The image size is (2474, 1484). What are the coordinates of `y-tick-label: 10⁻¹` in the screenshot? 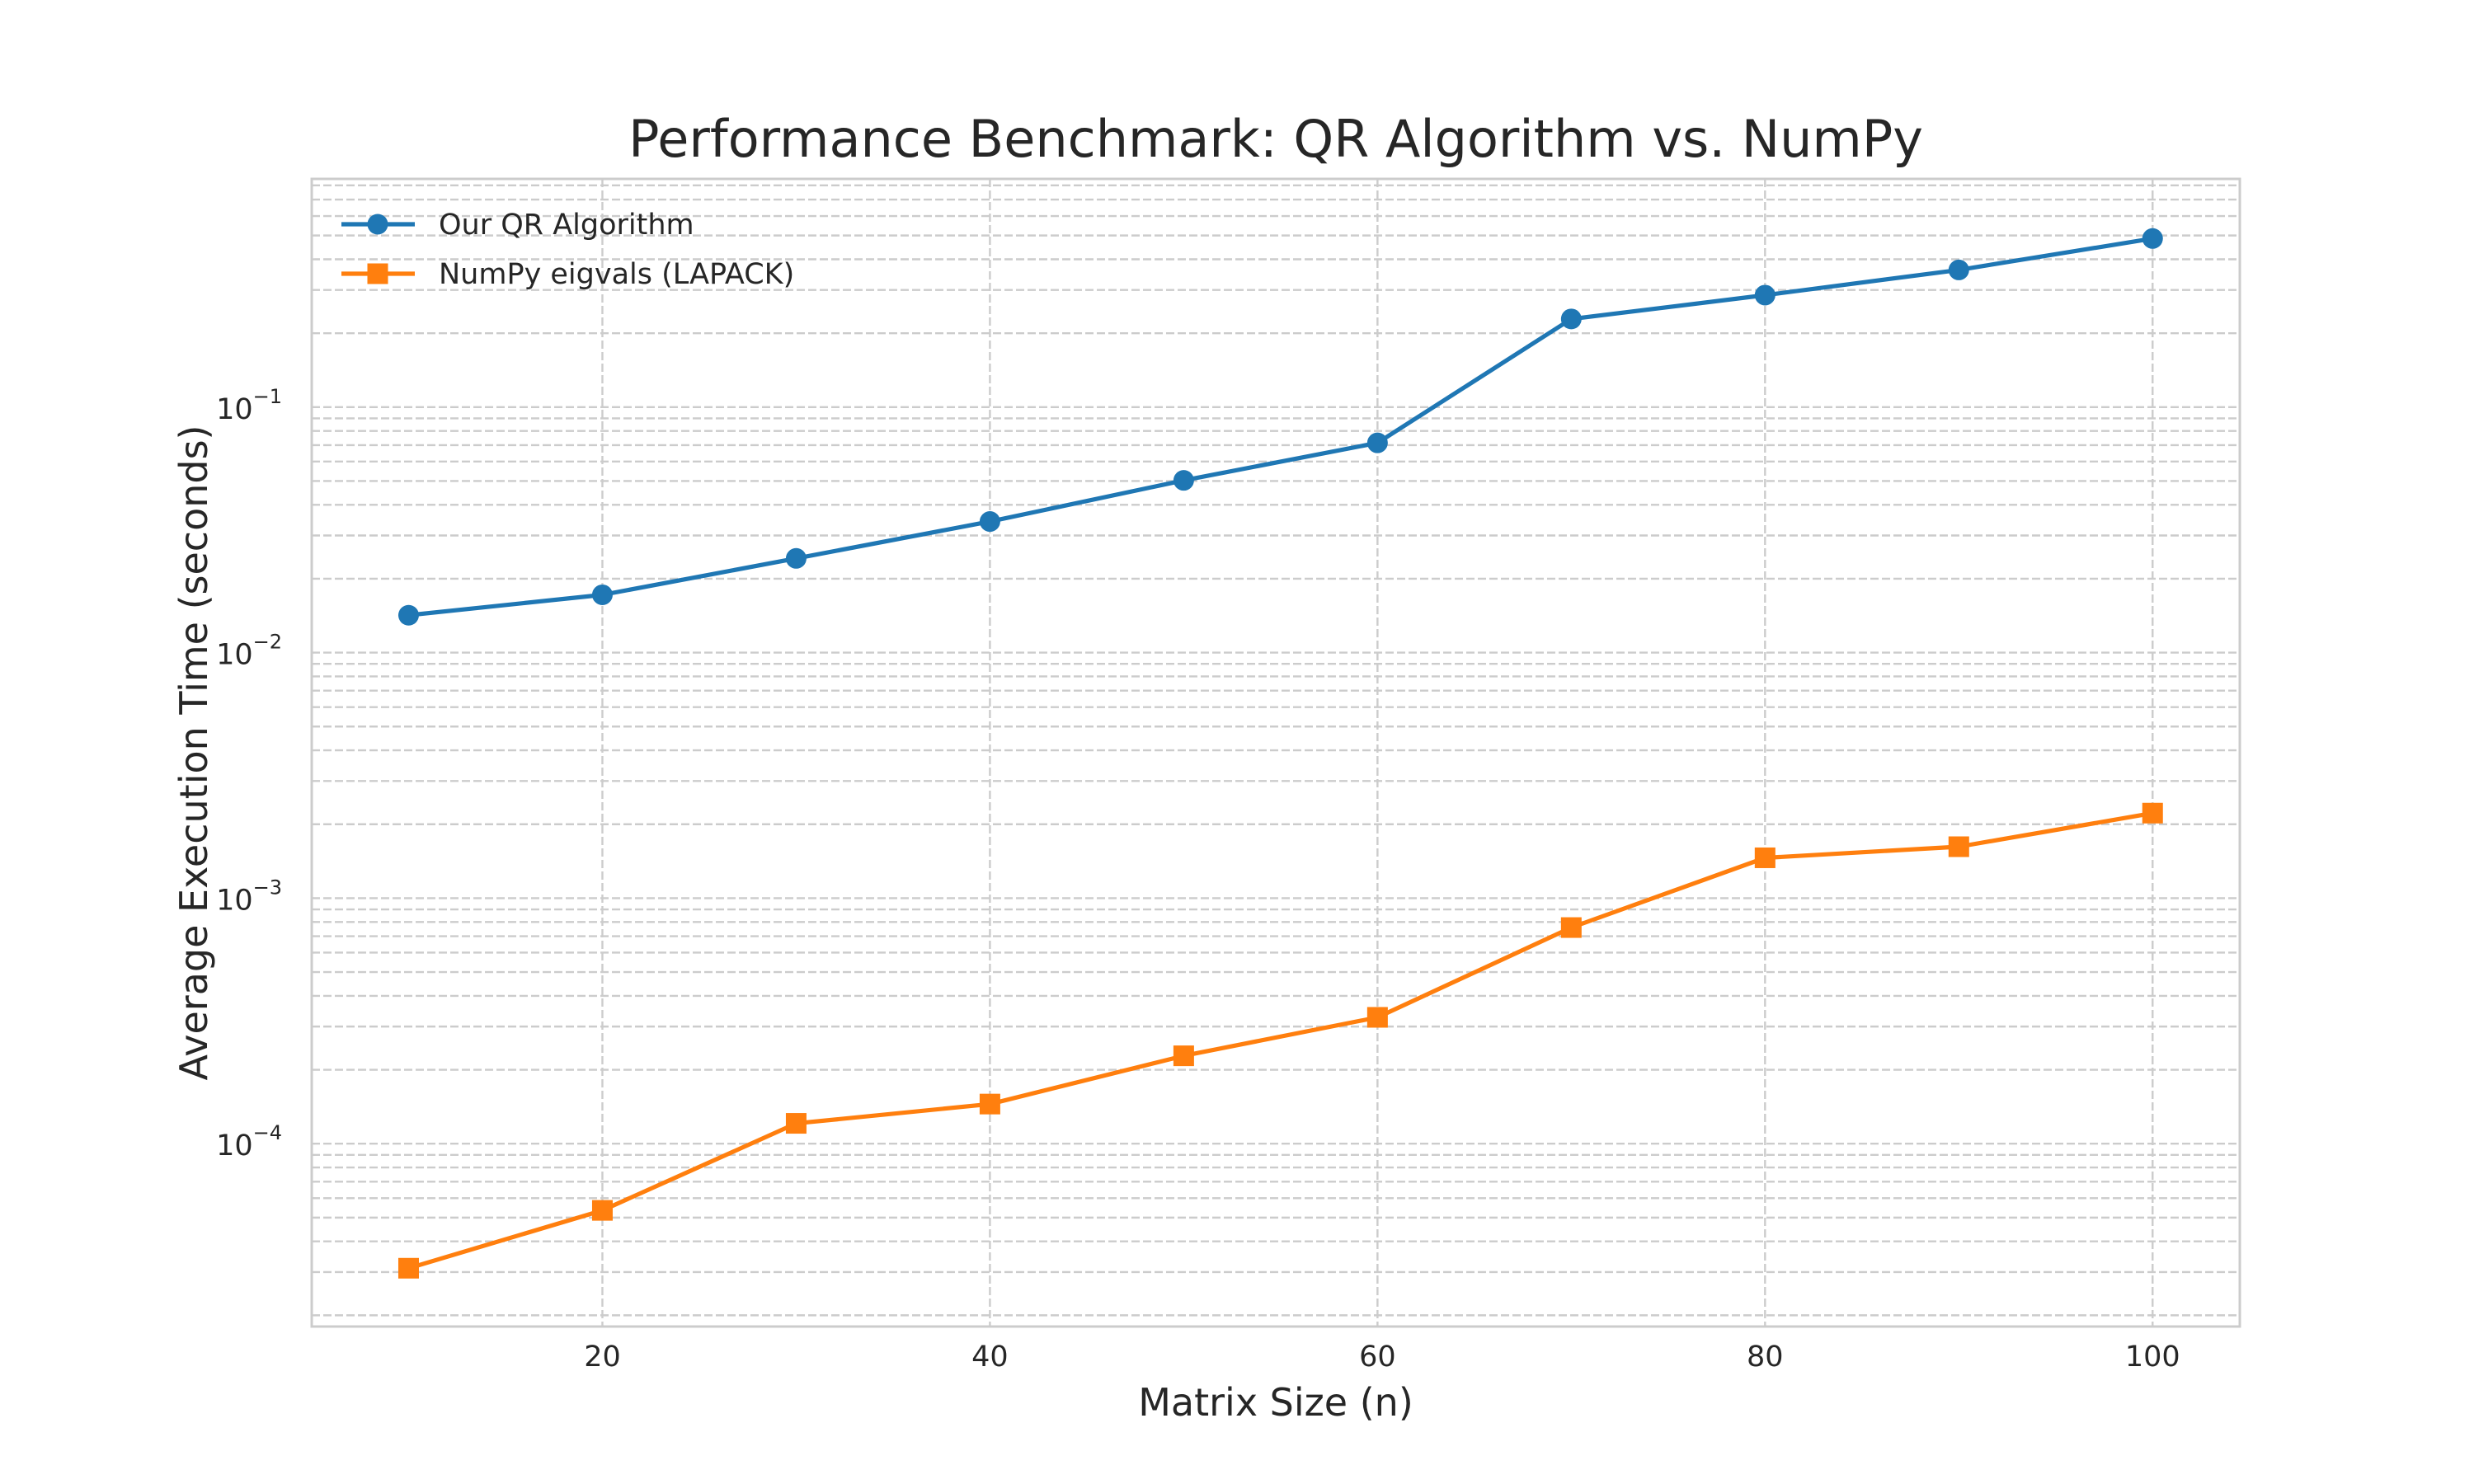 It's located at (249, 405).